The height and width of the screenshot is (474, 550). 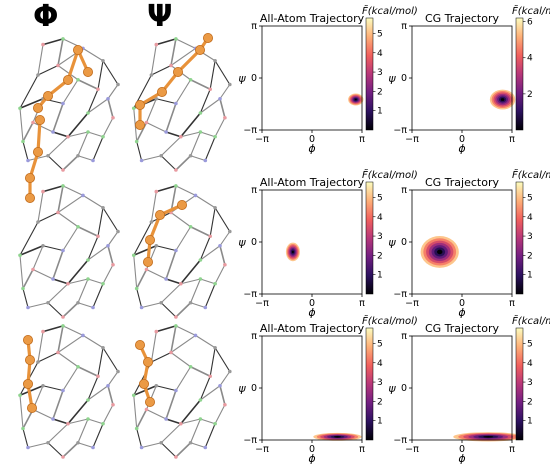 What do you see at coordinates (39, 136) in the screenshot?
I see `dihedral-bond` at bounding box center [39, 136].